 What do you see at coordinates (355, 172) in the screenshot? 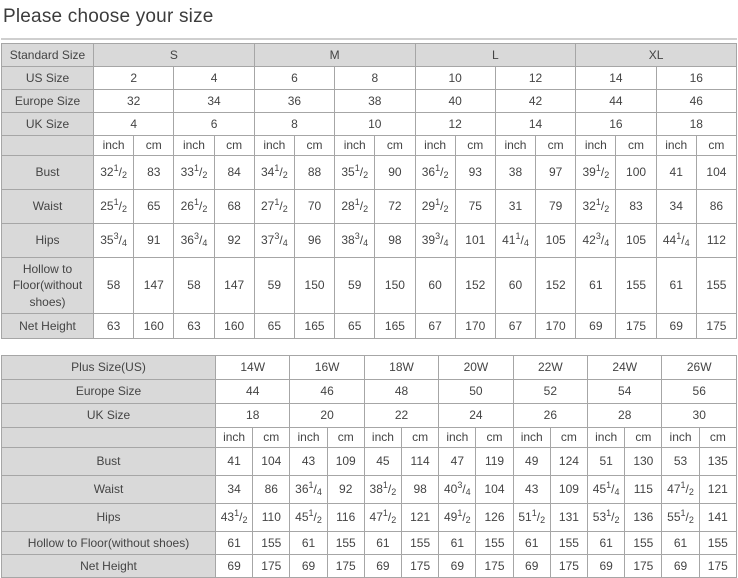
I see `measure-cell: 351/2` at bounding box center [355, 172].